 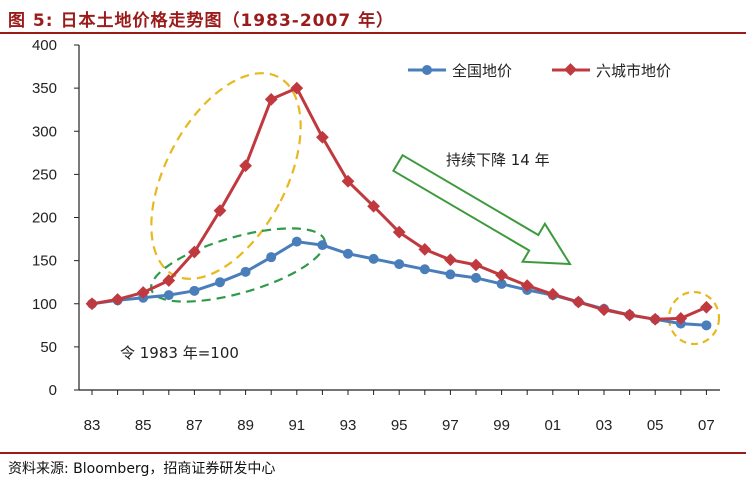 I want to click on y-tick-label: 200, so click(x=44, y=218).